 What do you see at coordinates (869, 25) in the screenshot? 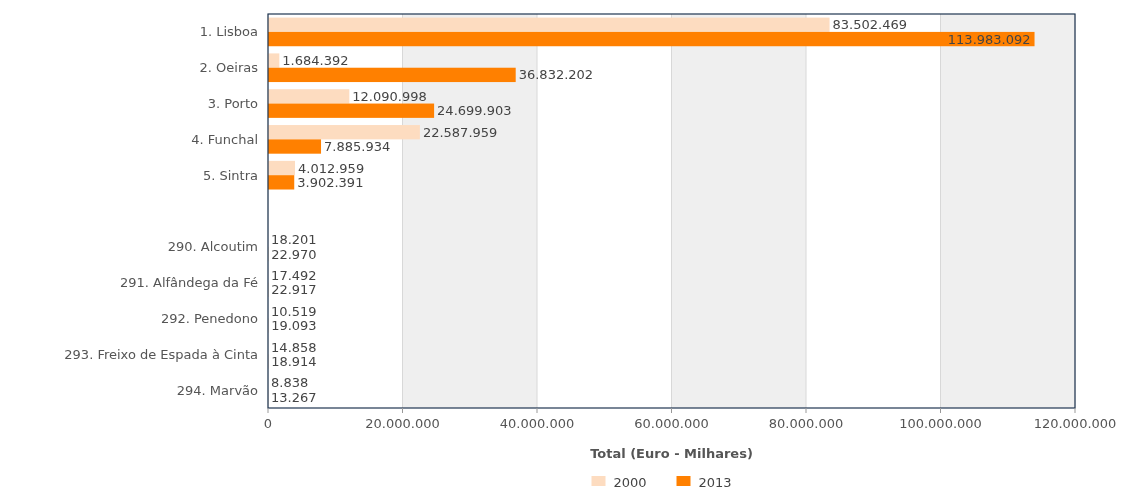
I see `data-label: 83.502.469` at bounding box center [869, 25].